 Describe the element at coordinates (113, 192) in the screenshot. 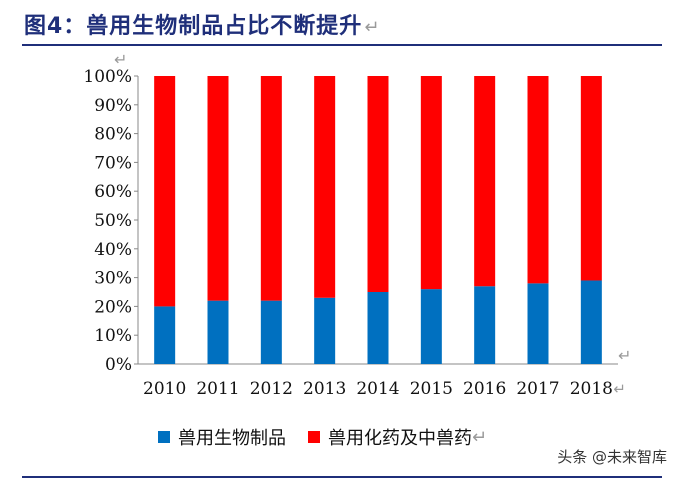

I see `y-tick-label: 60%` at that location.